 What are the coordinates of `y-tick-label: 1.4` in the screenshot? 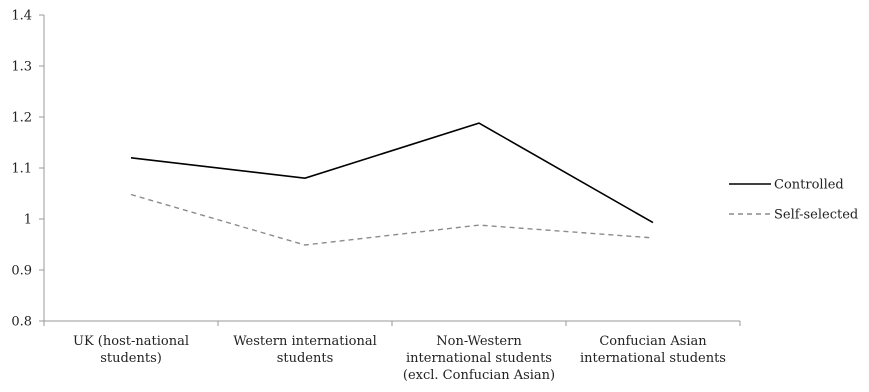 It's located at (21, 16).